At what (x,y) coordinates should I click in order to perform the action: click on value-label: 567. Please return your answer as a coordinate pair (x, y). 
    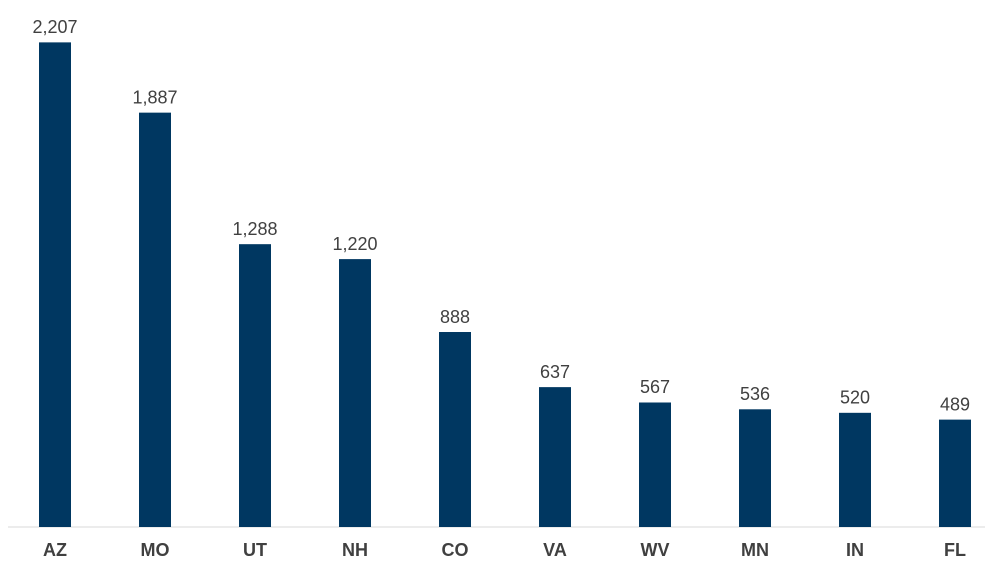
    Looking at the image, I should click on (655, 387).